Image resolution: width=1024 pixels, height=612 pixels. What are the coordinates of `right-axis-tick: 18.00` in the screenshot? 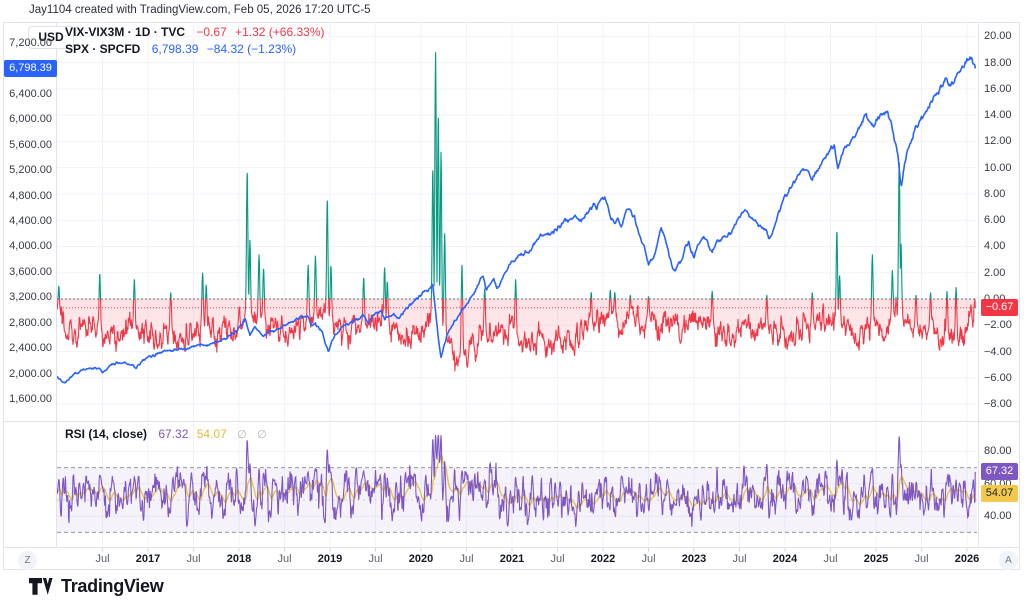 It's located at (998, 62).